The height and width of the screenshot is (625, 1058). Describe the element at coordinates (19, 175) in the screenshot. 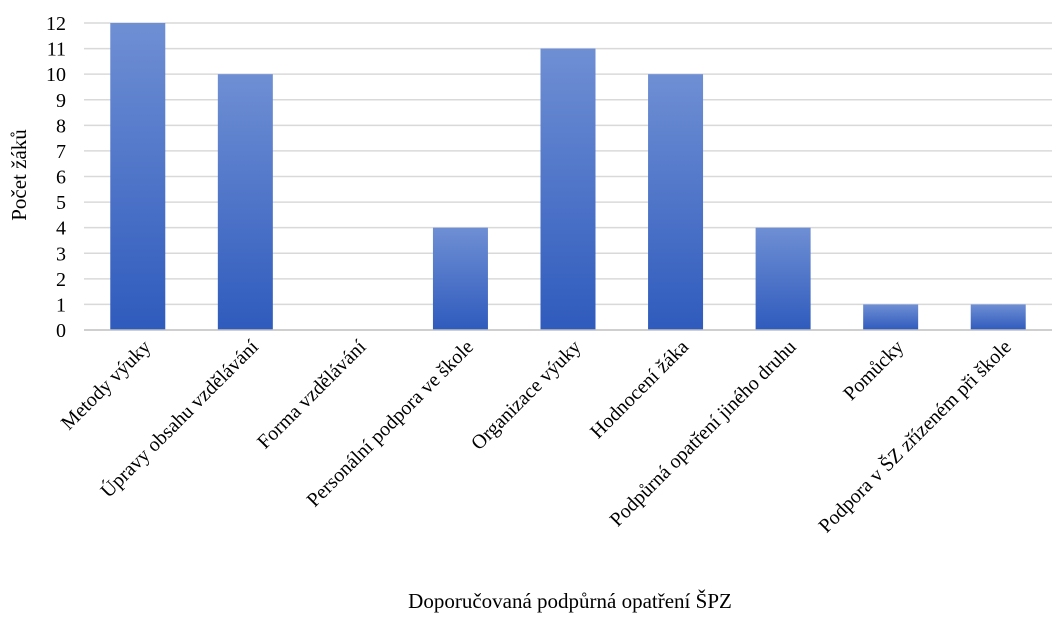

I see `y-axis-title: Počet žáků` at that location.